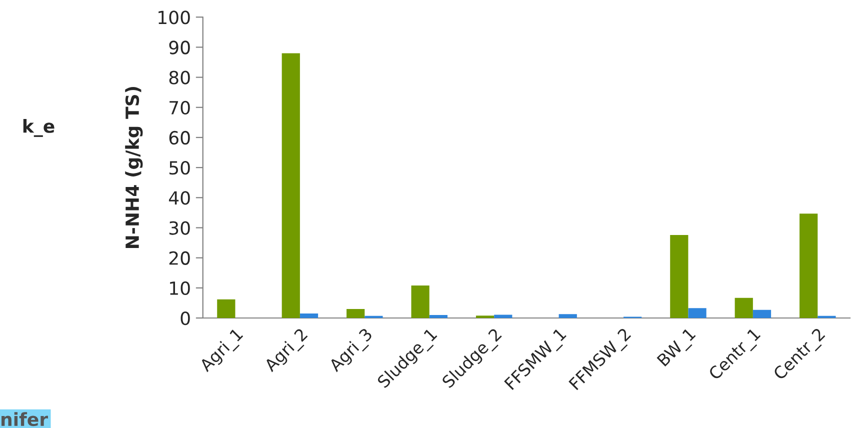 The width and height of the screenshot is (856, 428). Describe the element at coordinates (174, 17) in the screenshot. I see `y-tick-label: 100` at that location.